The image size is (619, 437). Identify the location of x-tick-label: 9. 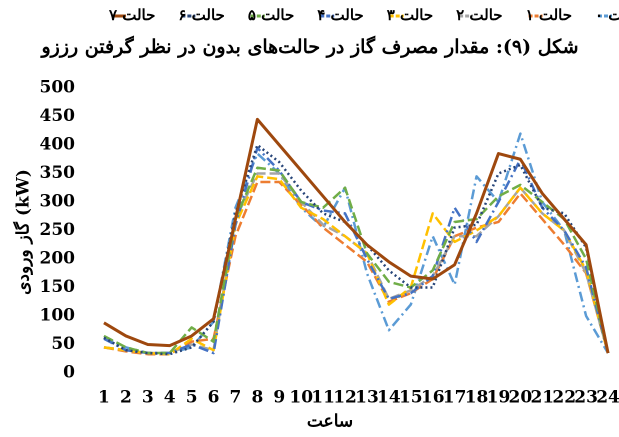
(279, 398).